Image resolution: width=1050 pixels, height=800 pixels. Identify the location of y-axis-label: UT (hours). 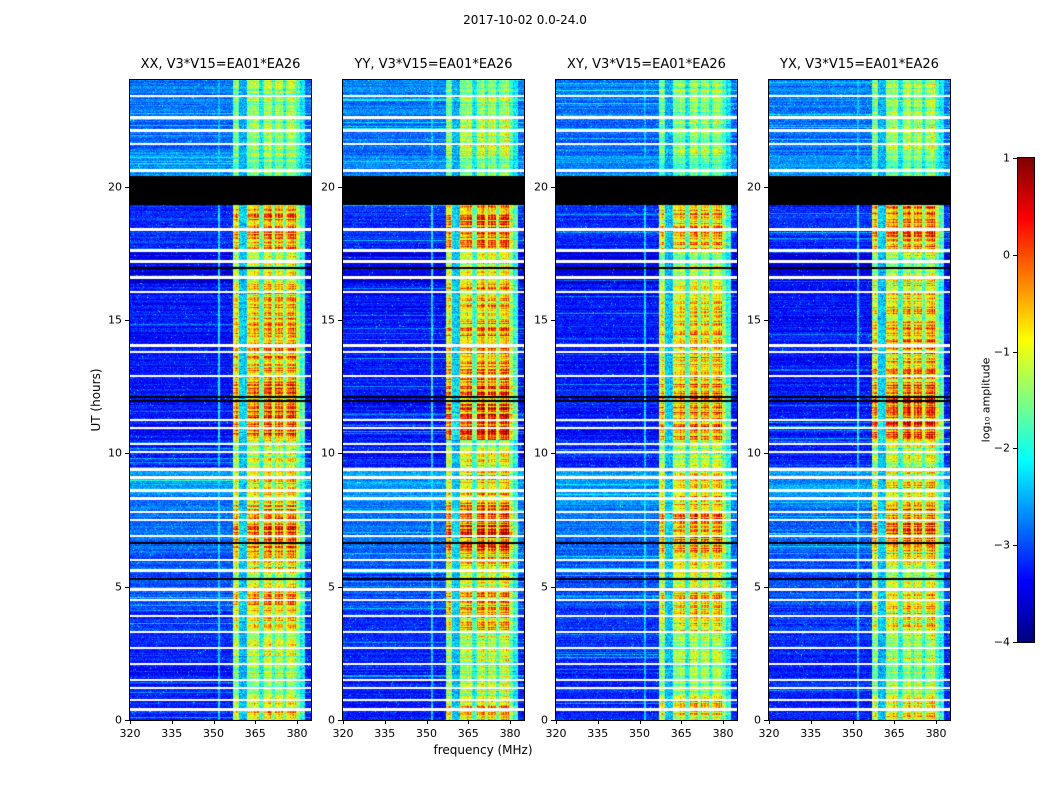
(96, 400).